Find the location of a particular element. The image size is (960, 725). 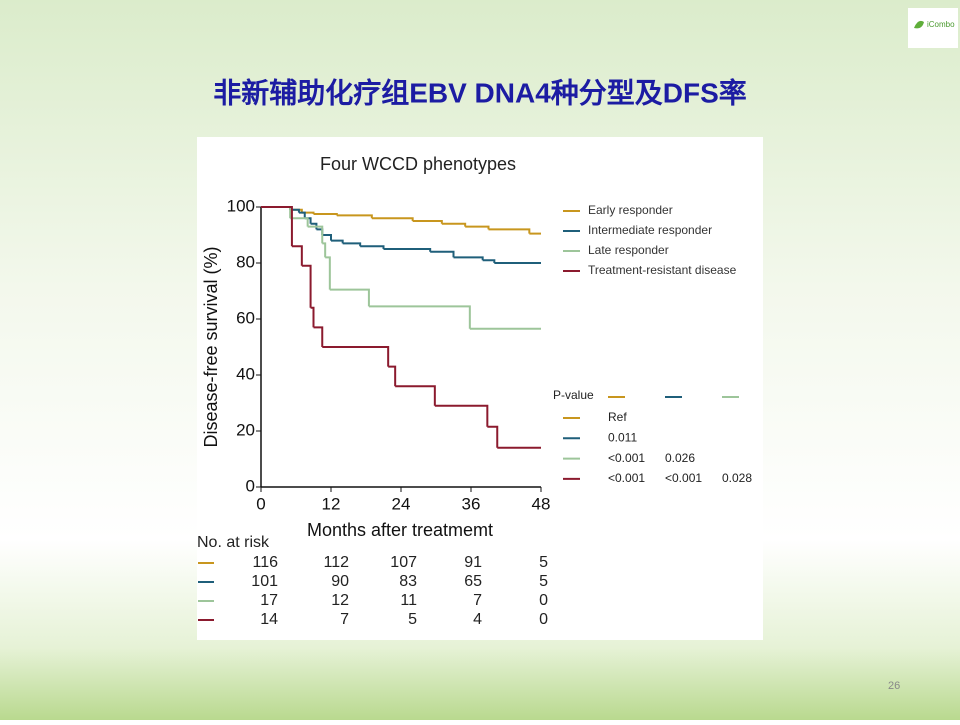

y-tick-label: 80 is located at coordinates (245, 261).